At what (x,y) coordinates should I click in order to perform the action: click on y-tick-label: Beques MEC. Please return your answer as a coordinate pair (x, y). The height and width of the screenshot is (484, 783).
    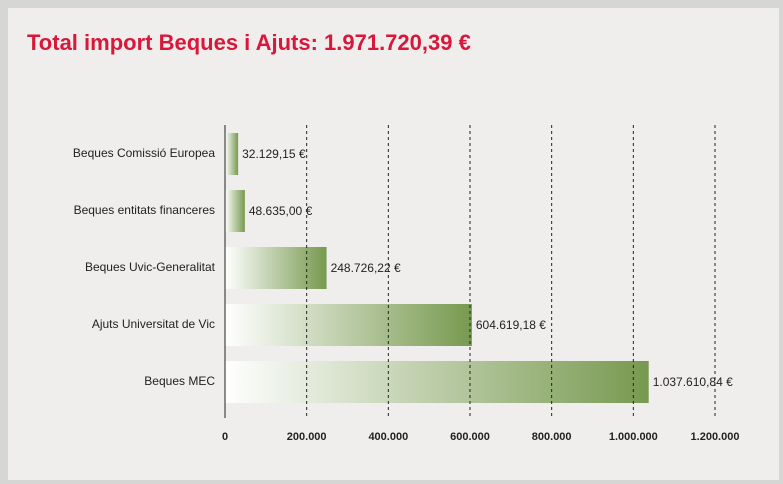
    Looking at the image, I should click on (179, 381).